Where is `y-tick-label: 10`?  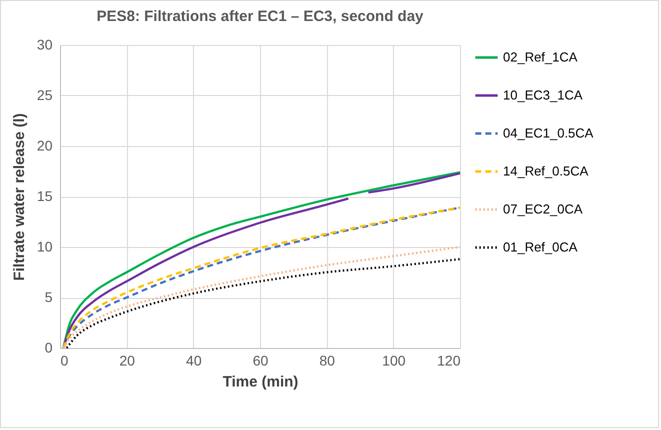
y-tick-label: 10 is located at coordinates (44, 246).